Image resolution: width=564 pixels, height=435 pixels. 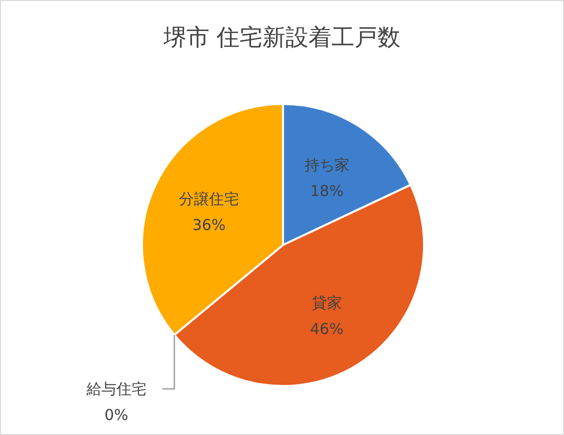 What do you see at coordinates (327, 191) in the screenshot?
I see `data-label: 18%` at bounding box center [327, 191].